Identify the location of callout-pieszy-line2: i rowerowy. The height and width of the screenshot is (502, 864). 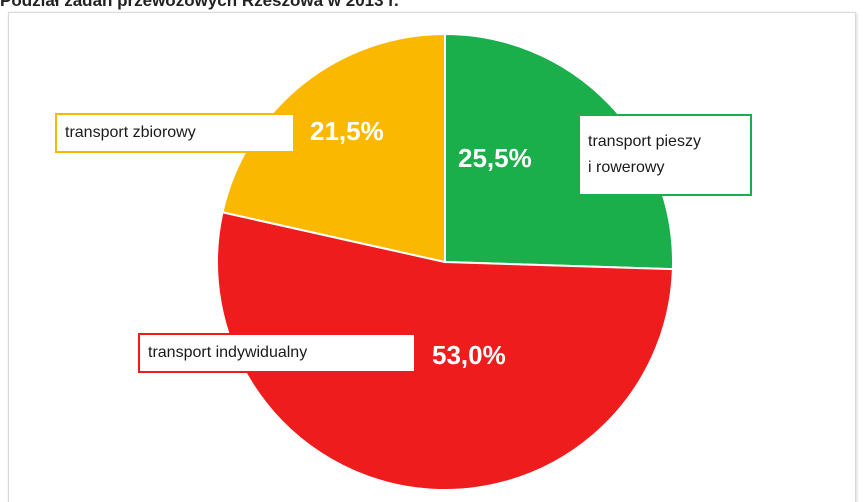
(626, 167).